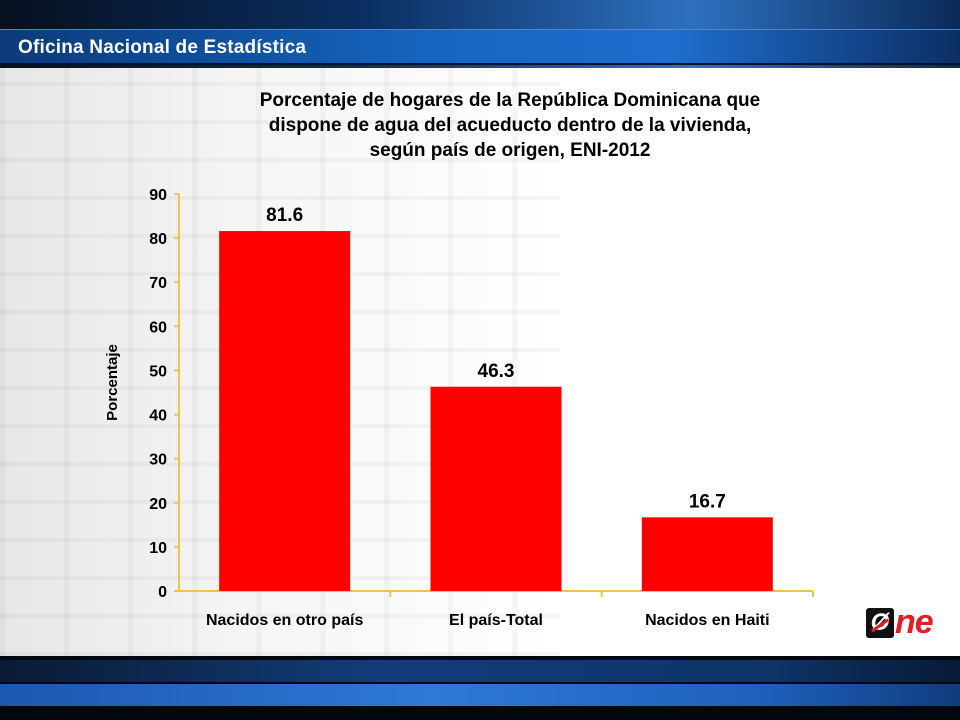  What do you see at coordinates (158, 371) in the screenshot?
I see `y-tick-label: 50` at bounding box center [158, 371].